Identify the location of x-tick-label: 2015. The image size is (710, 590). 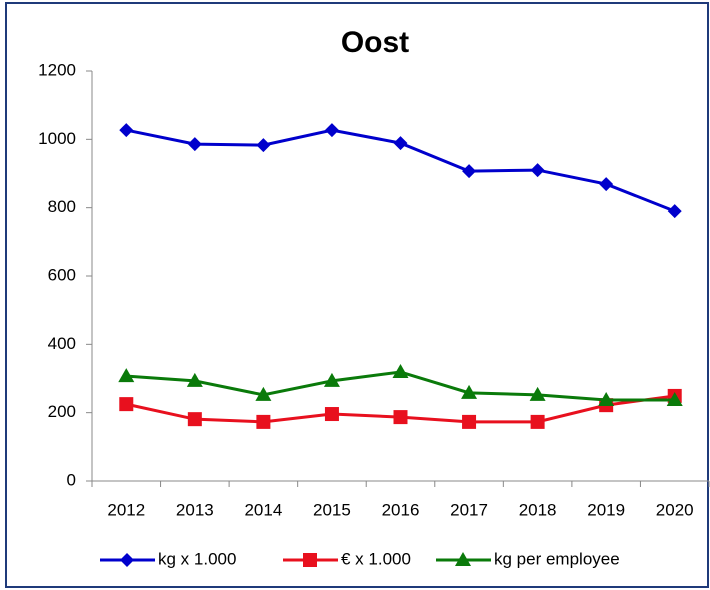
(332, 509).